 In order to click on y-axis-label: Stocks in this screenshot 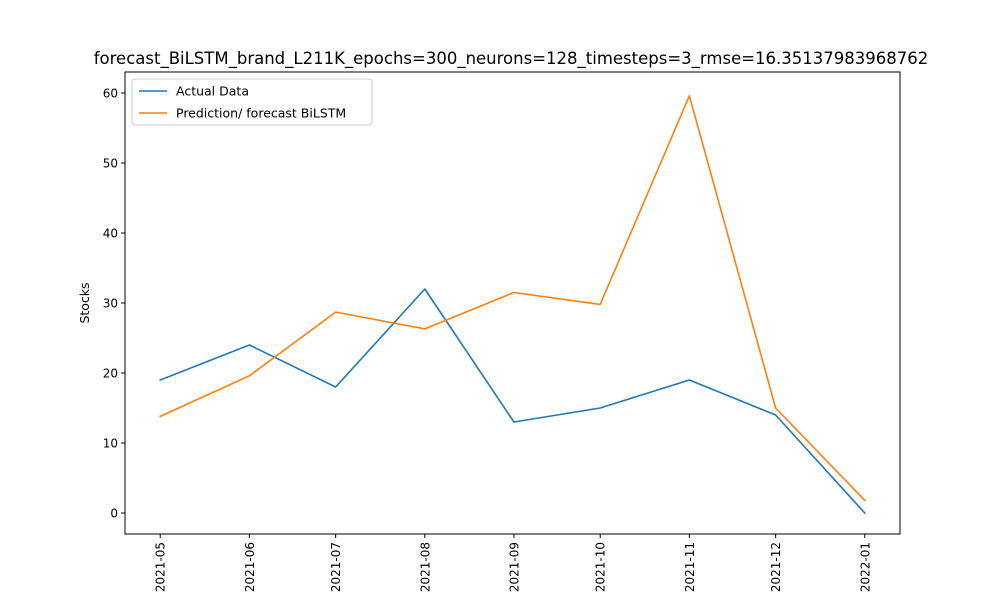, I will do `click(84, 302)`.